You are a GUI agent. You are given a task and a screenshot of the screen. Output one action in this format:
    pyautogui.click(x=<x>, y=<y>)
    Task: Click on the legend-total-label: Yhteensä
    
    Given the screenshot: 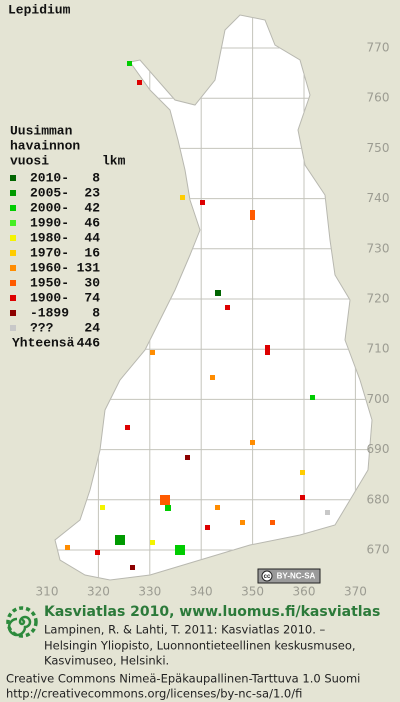 What is the action you would take?
    pyautogui.click(x=43, y=342)
    